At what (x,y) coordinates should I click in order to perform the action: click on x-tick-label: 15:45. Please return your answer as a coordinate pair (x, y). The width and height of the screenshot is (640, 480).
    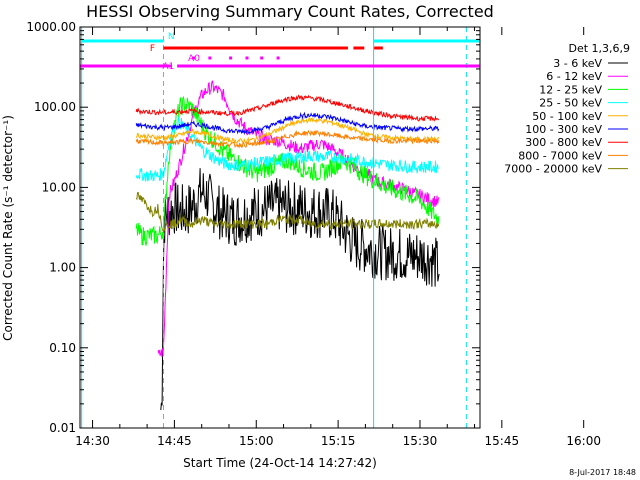
    Looking at the image, I should click on (502, 441).